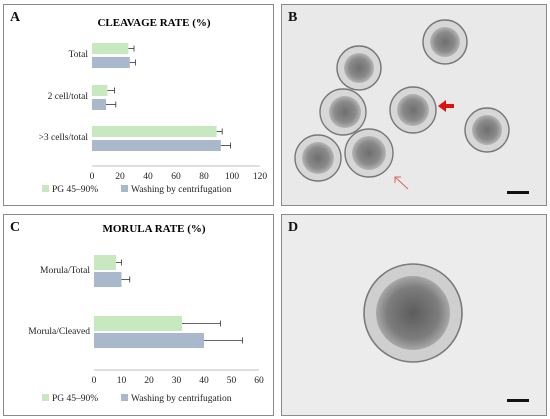  I want to click on chart-title: MORULA RATE (%), so click(153, 229).